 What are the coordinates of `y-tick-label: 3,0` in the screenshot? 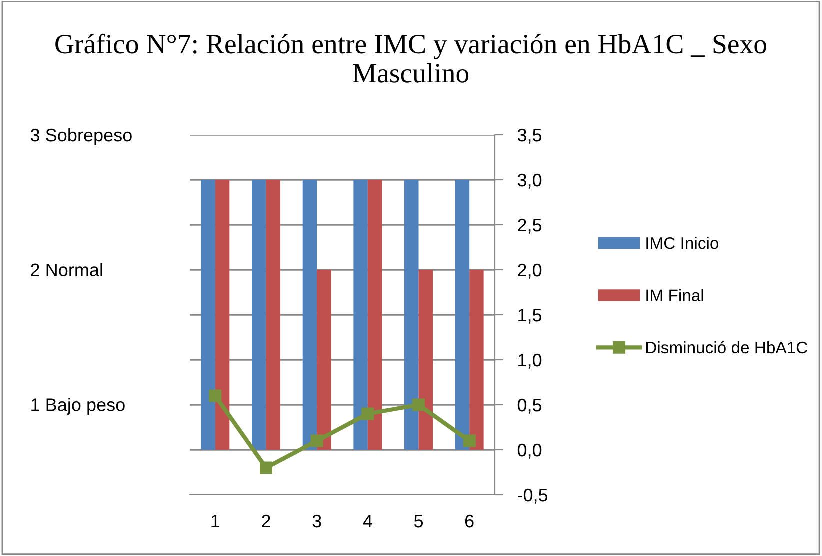 It's located at (530, 181).